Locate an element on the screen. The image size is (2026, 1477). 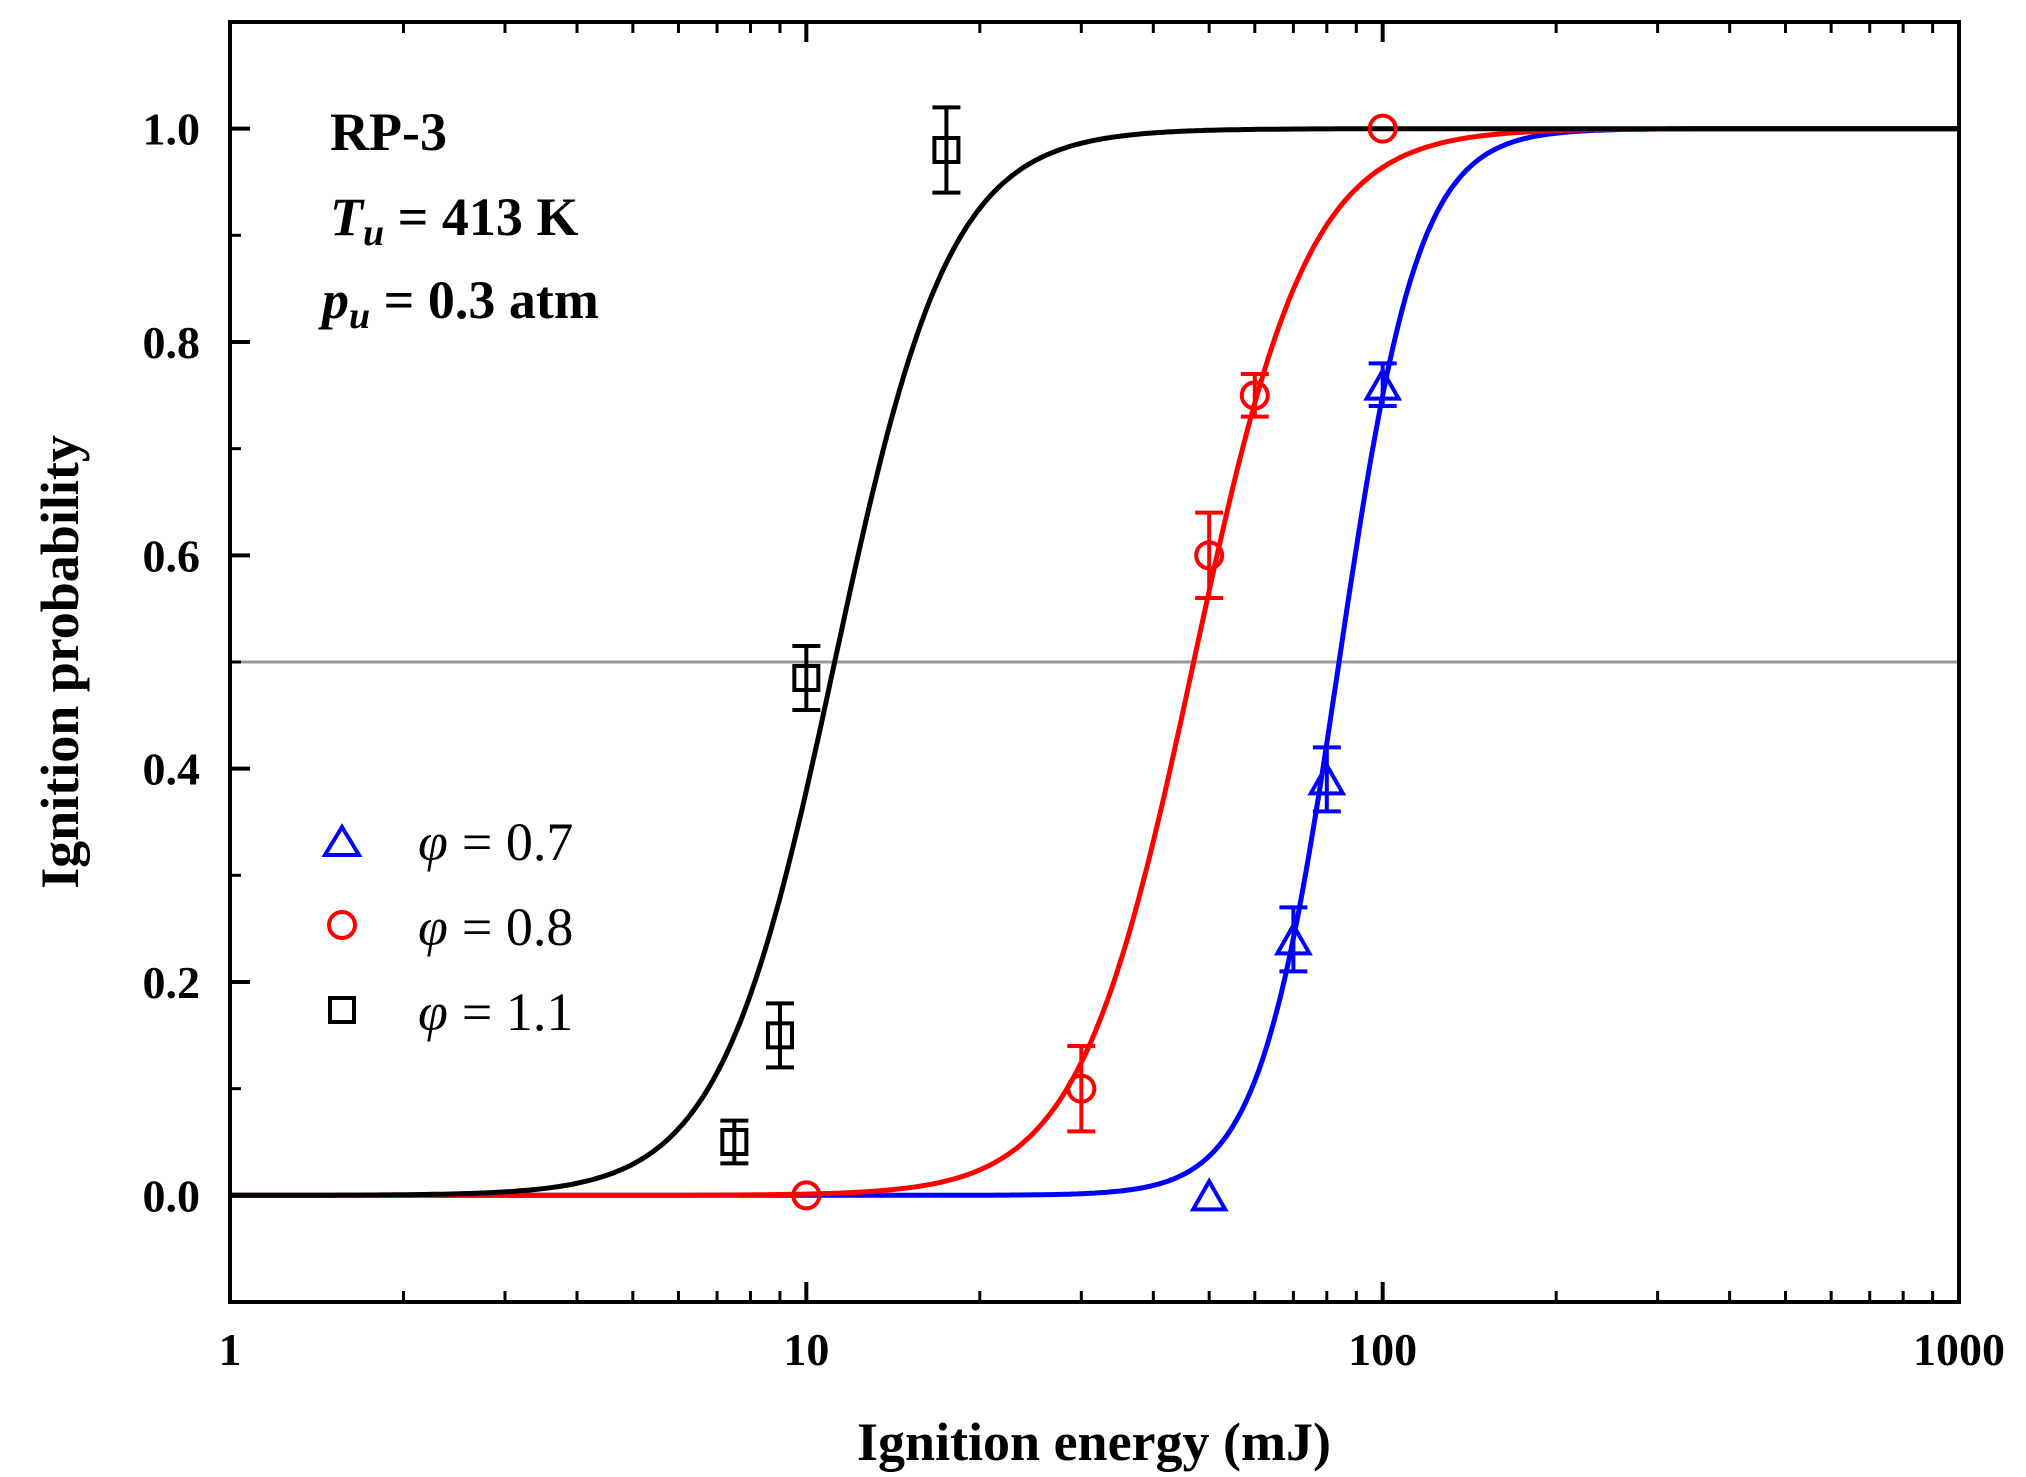
pressure-subscript: u is located at coordinates (359, 316).